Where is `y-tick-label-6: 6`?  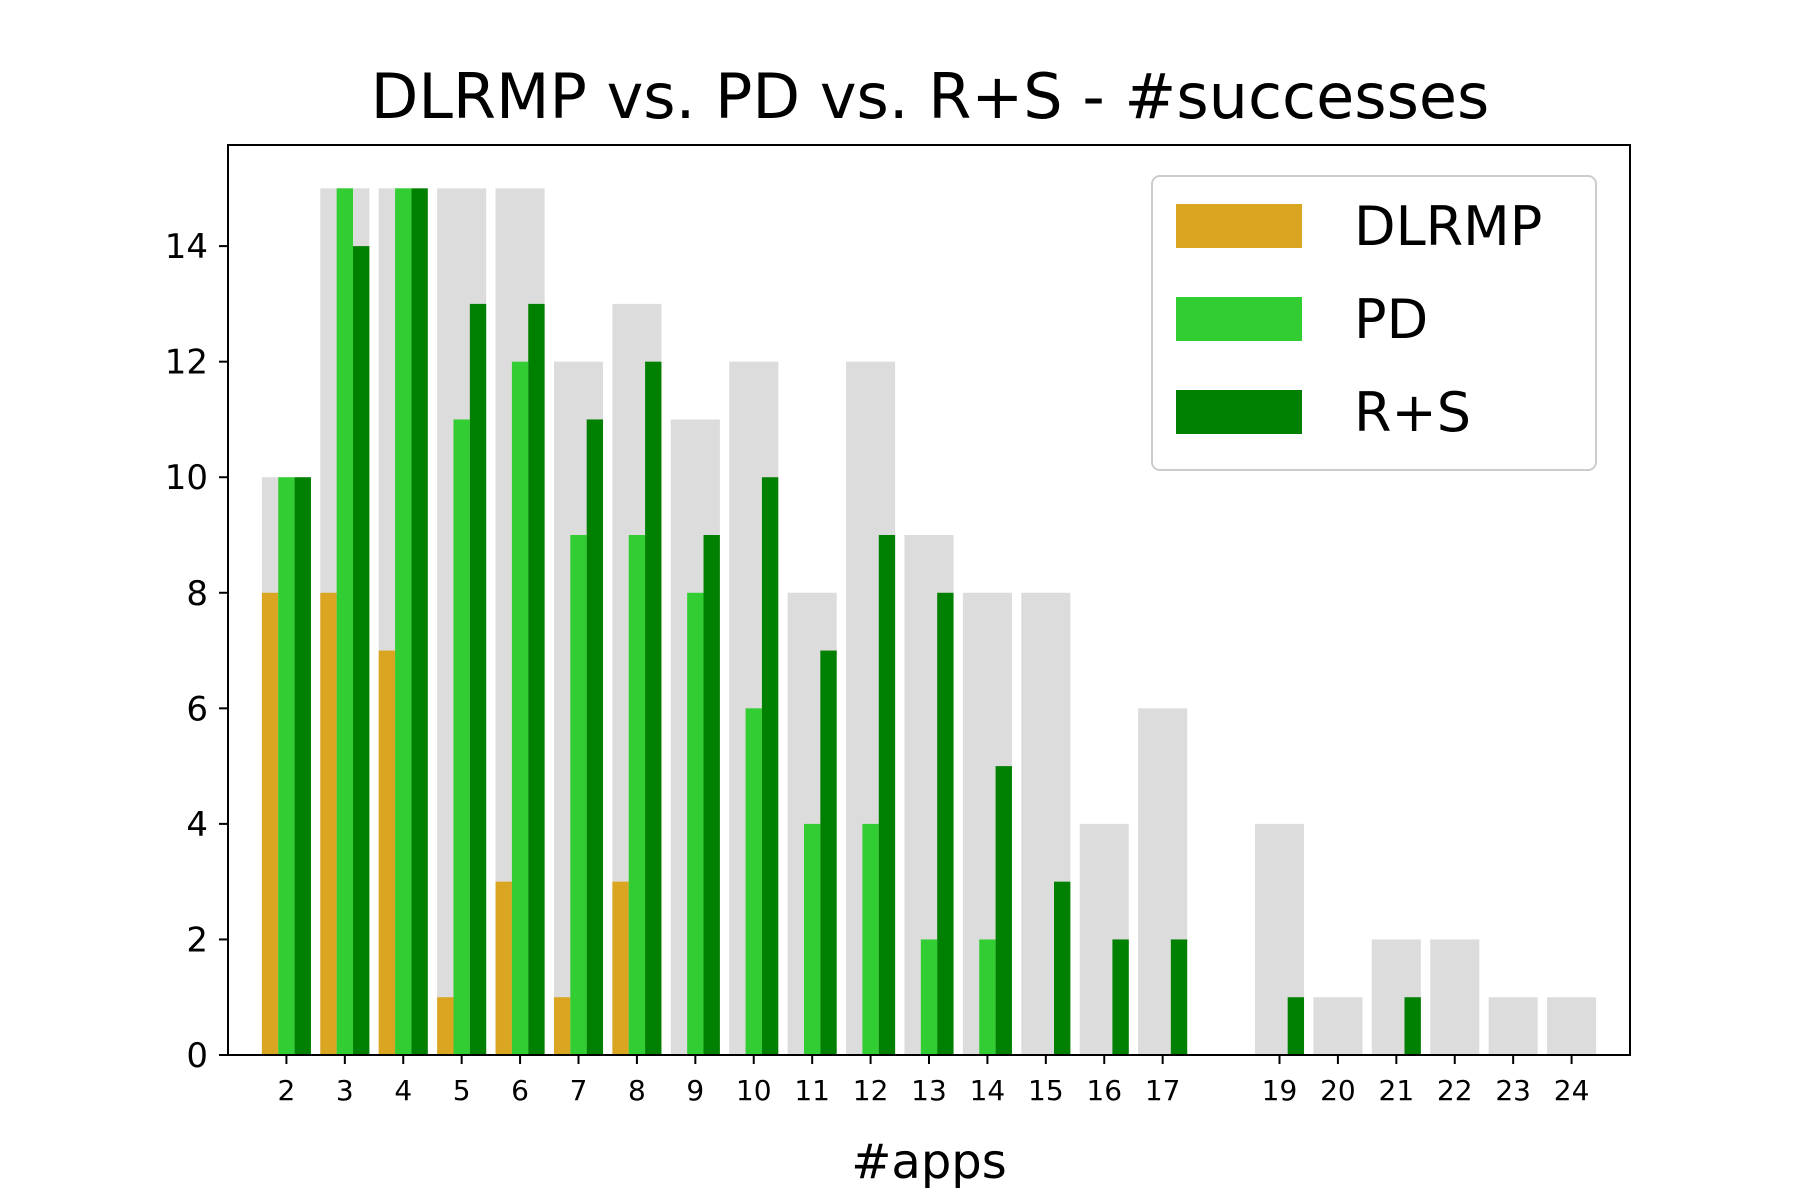
y-tick-label-6: 6 is located at coordinates (197, 709).